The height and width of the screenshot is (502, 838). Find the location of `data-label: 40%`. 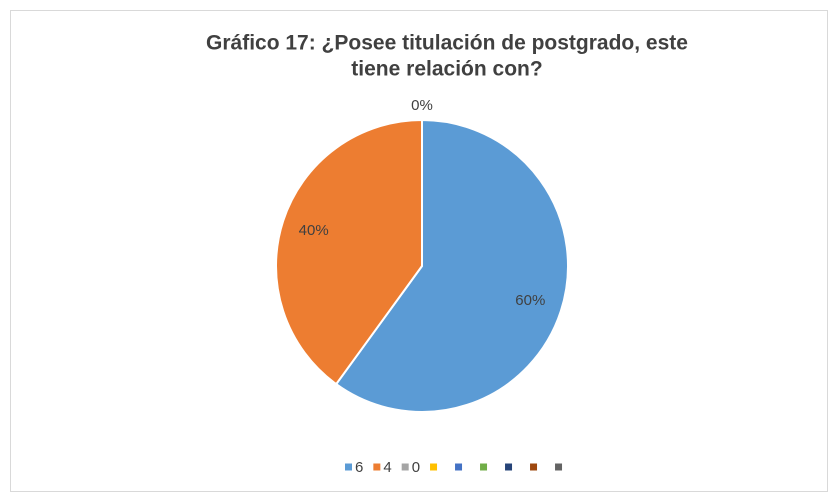

data-label: 40% is located at coordinates (314, 230).